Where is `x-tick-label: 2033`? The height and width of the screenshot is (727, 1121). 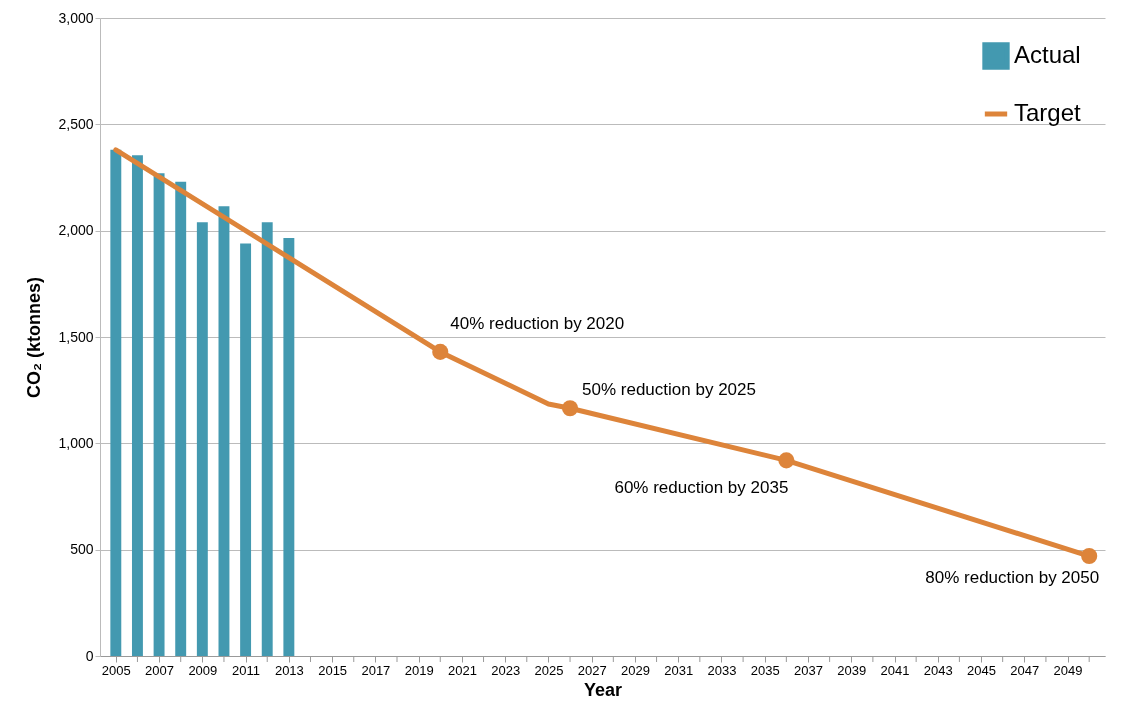 x-tick-label: 2033 is located at coordinates (722, 670).